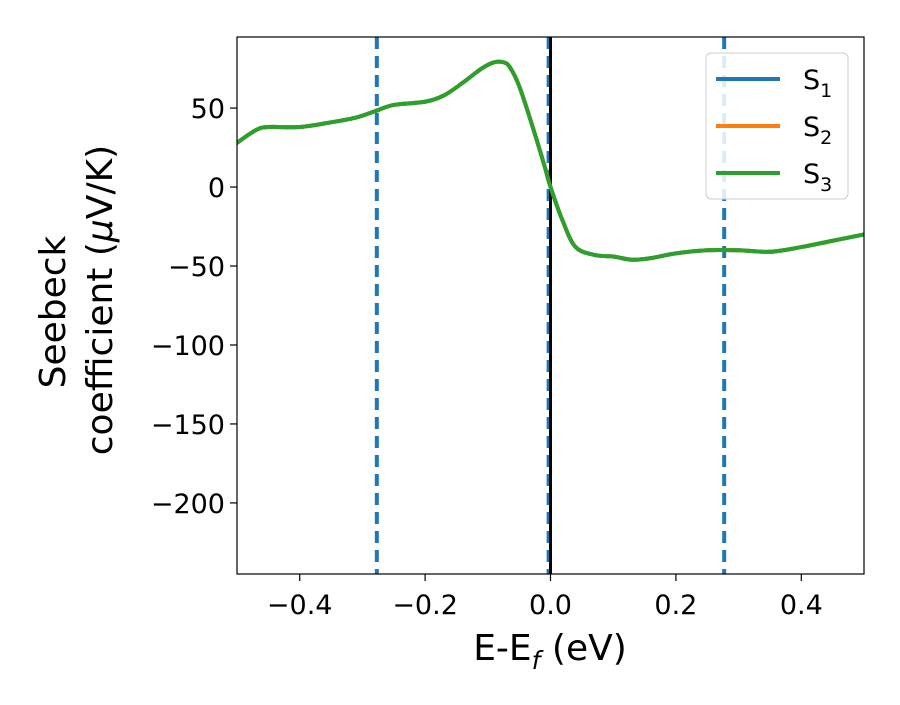 This screenshot has width=900, height=705. What do you see at coordinates (550, 605) in the screenshot?
I see `x-tick-label: 0.0` at bounding box center [550, 605].